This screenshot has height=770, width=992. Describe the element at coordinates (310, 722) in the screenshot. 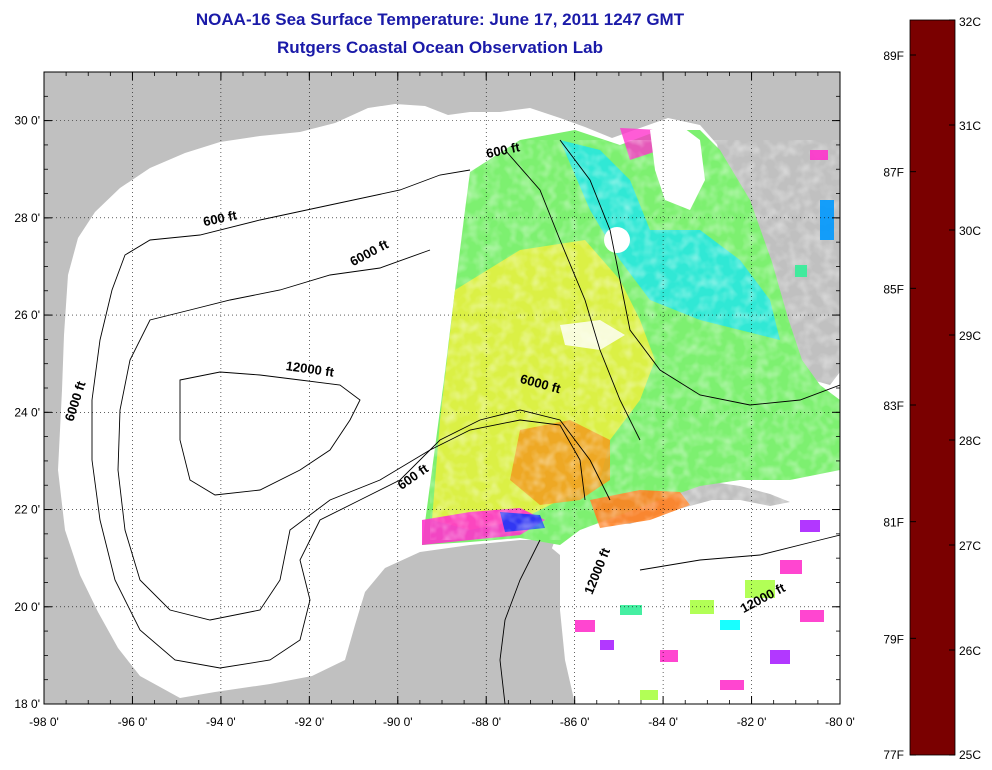

I see `lon-tick-label: -92 0'` at that location.